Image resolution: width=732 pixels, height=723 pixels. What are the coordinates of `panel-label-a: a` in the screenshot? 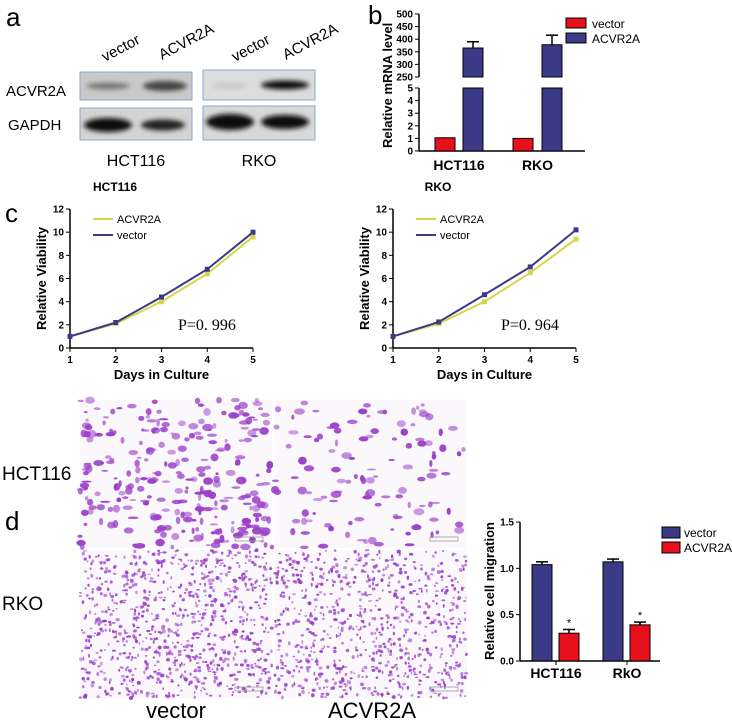 It's located at (13, 17).